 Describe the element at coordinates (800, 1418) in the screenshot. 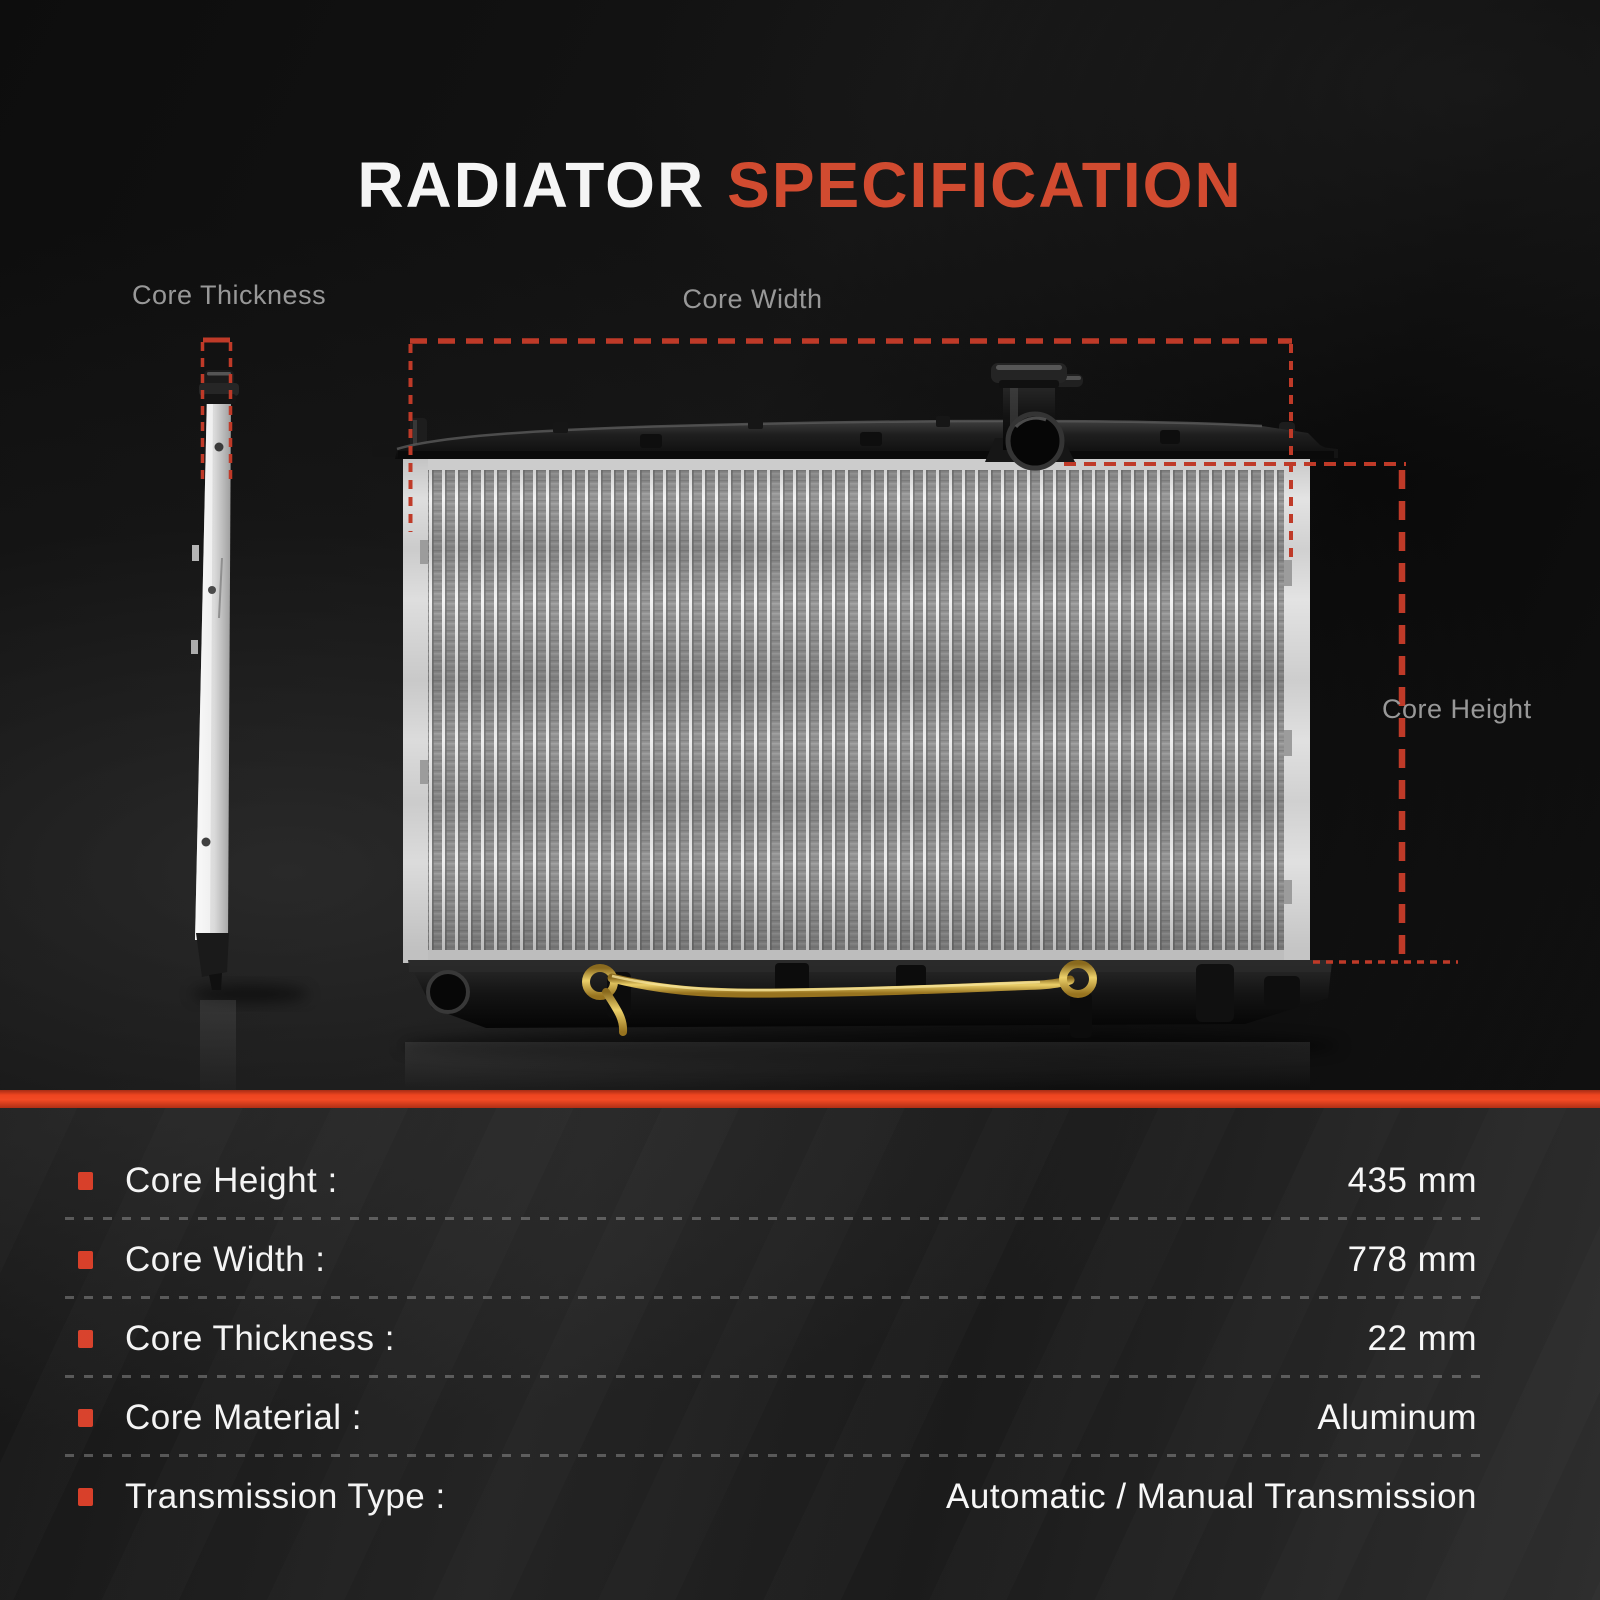

I see `spec-row-core-material: Core Material : Aluminum` at that location.